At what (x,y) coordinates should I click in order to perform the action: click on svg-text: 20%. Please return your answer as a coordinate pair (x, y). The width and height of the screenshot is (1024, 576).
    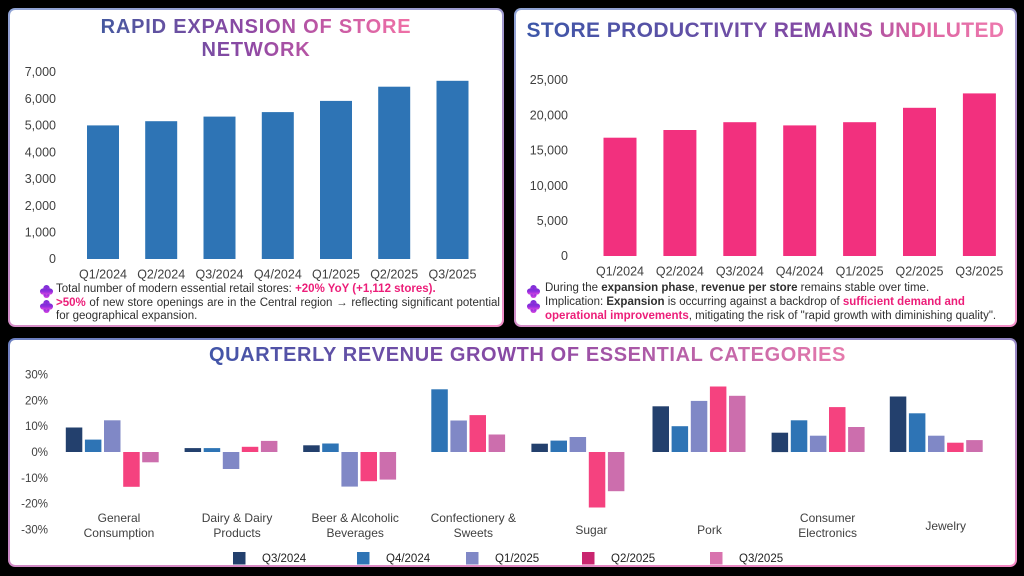
    Looking at the image, I should click on (36, 401).